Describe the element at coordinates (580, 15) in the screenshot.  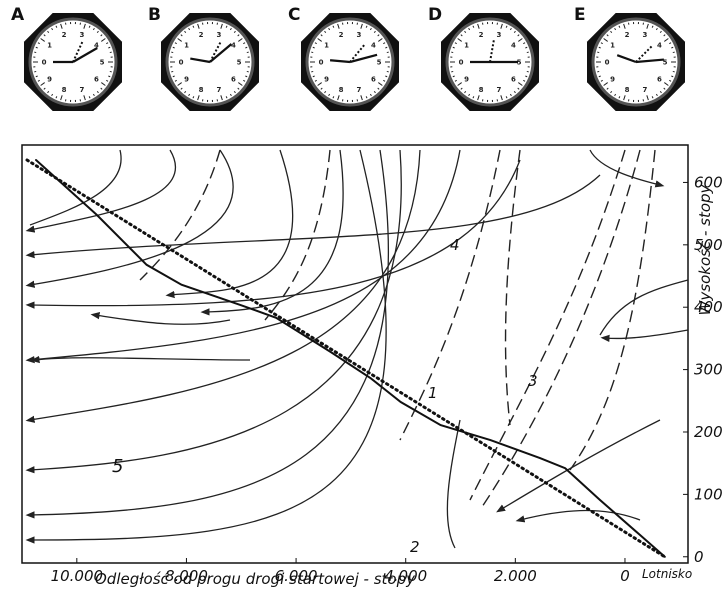
I see `gauge-letter: E` at that location.